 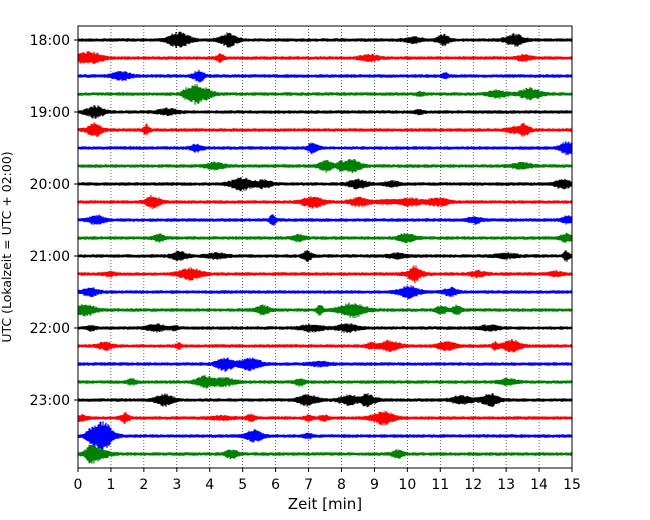 I want to click on y-tick-label: 20:00, so click(x=50, y=185).